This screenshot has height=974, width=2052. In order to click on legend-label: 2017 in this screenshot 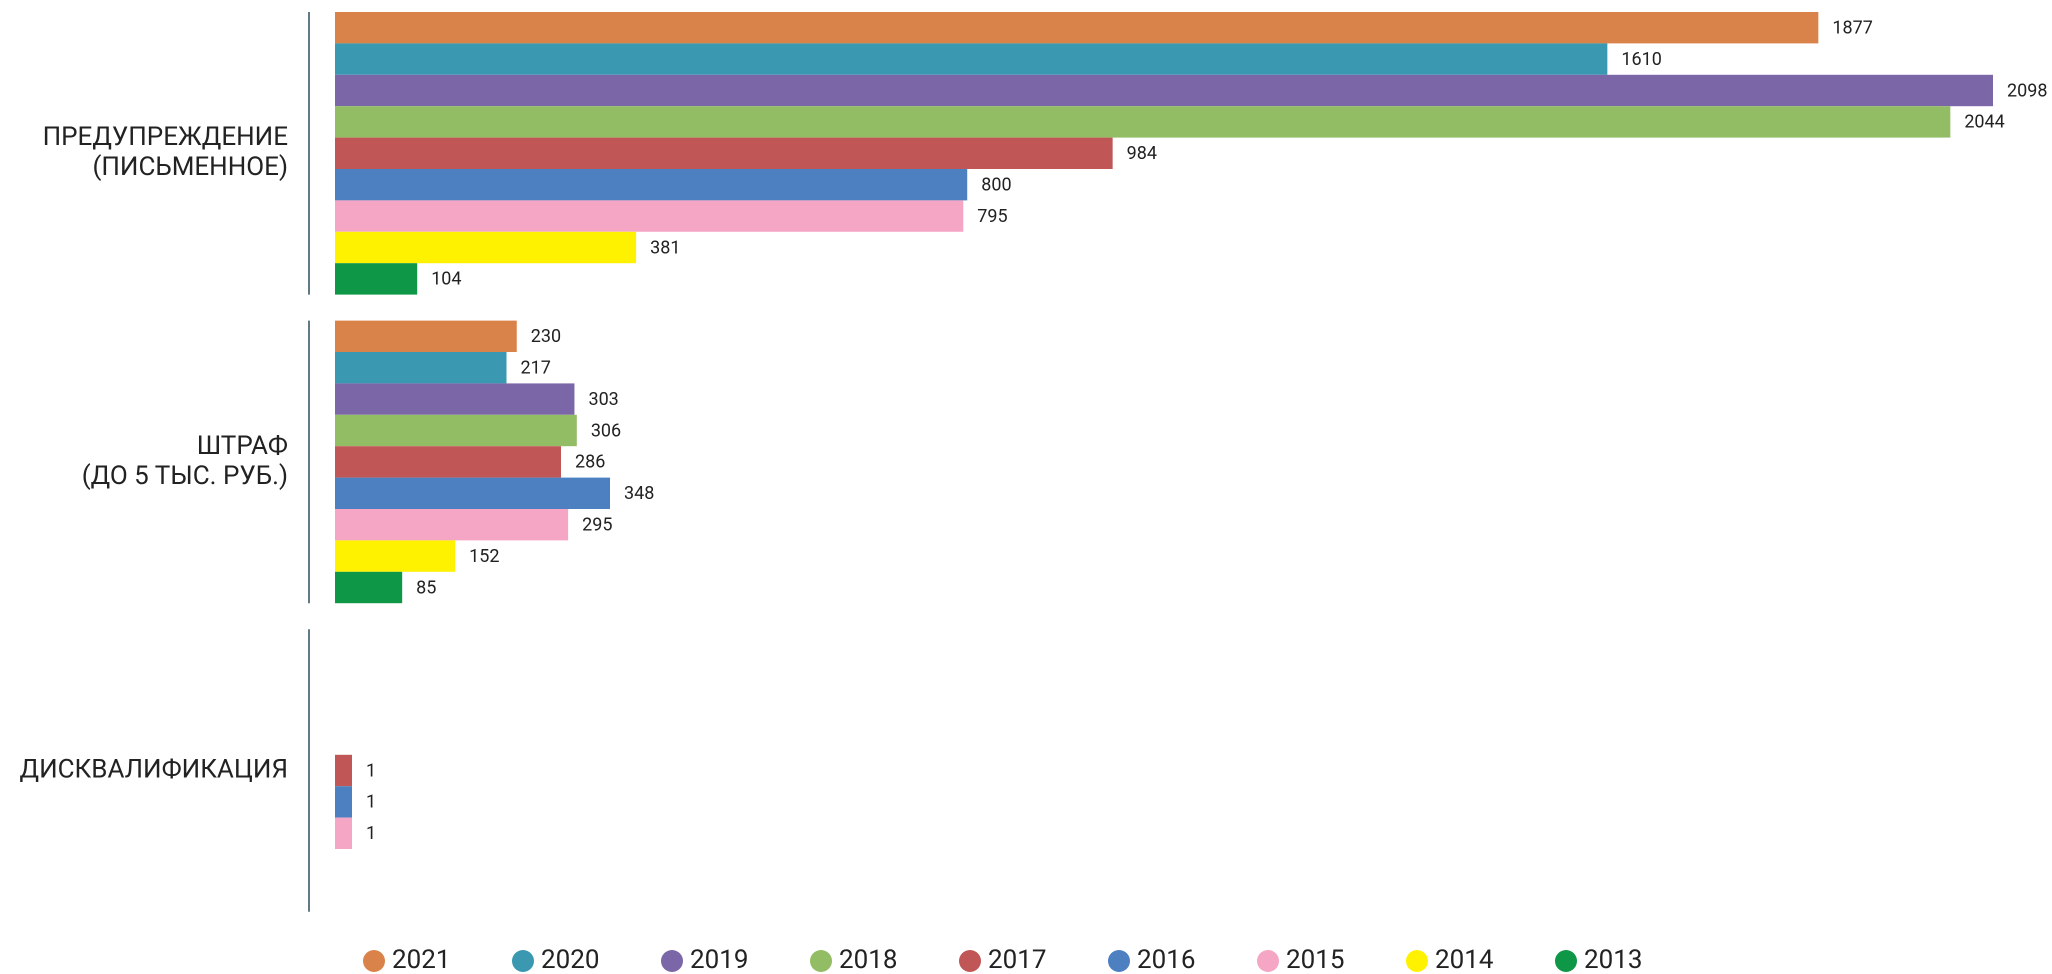, I will do `click(1017, 959)`.